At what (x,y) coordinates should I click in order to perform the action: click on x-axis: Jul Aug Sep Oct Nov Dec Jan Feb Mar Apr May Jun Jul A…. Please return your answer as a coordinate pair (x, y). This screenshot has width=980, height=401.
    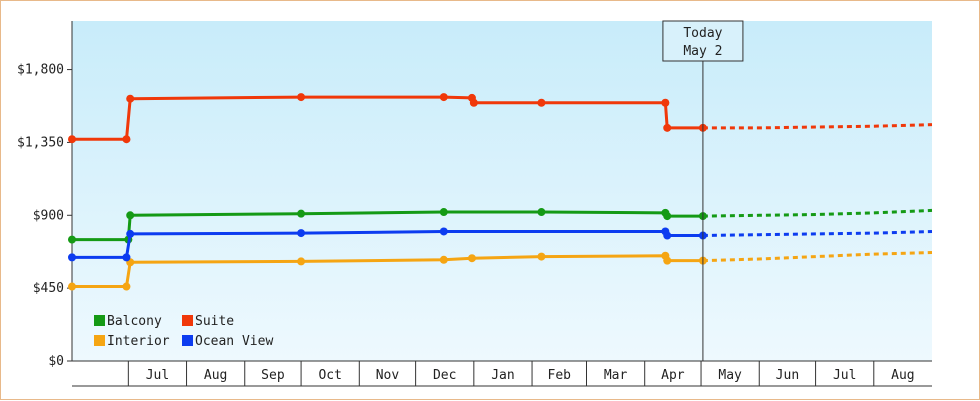
    Looking at the image, I should click on (502, 373).